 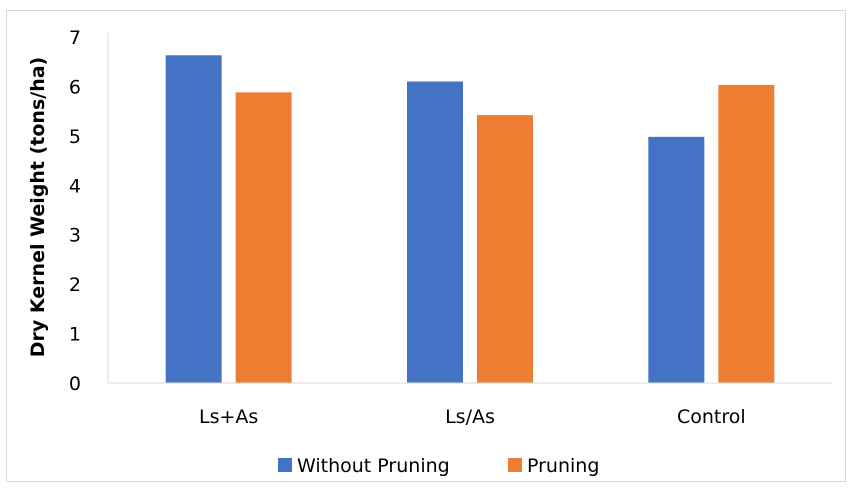 I want to click on y-tick-label: 4, so click(x=75, y=186).